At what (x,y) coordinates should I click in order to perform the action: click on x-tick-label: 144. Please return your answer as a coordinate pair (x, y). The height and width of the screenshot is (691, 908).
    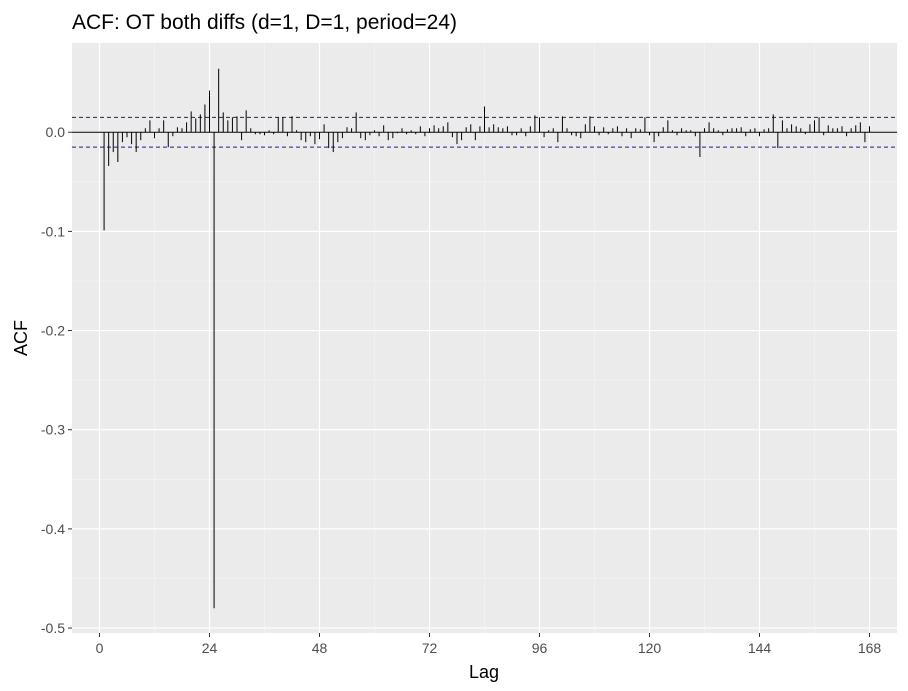
    Looking at the image, I should click on (760, 648).